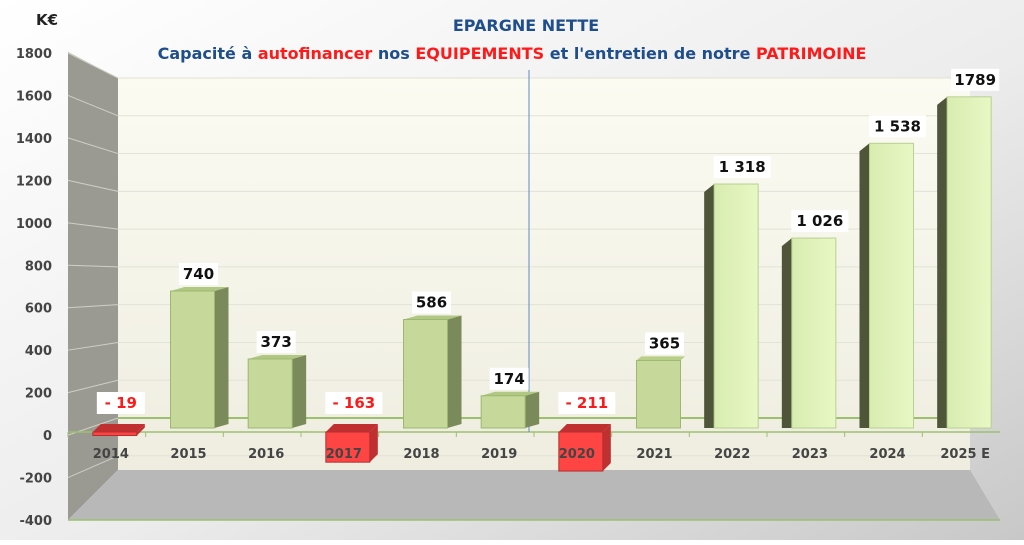 The width and height of the screenshot is (1024, 545). What do you see at coordinates (393, 53) in the screenshot?
I see `subtitle-part: nos` at bounding box center [393, 53].